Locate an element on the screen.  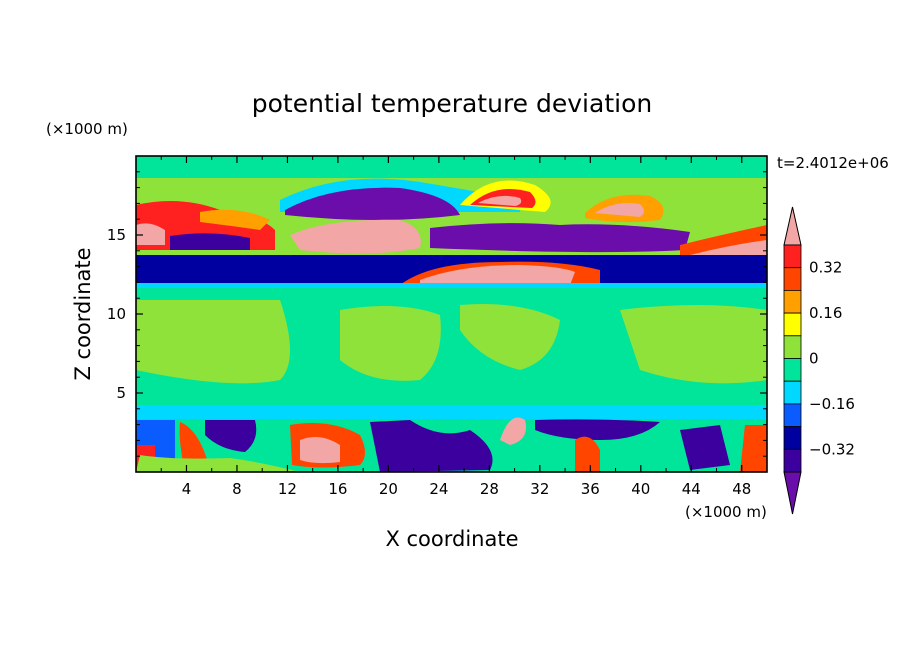
x-tick-label: 16 is located at coordinates (337, 489).